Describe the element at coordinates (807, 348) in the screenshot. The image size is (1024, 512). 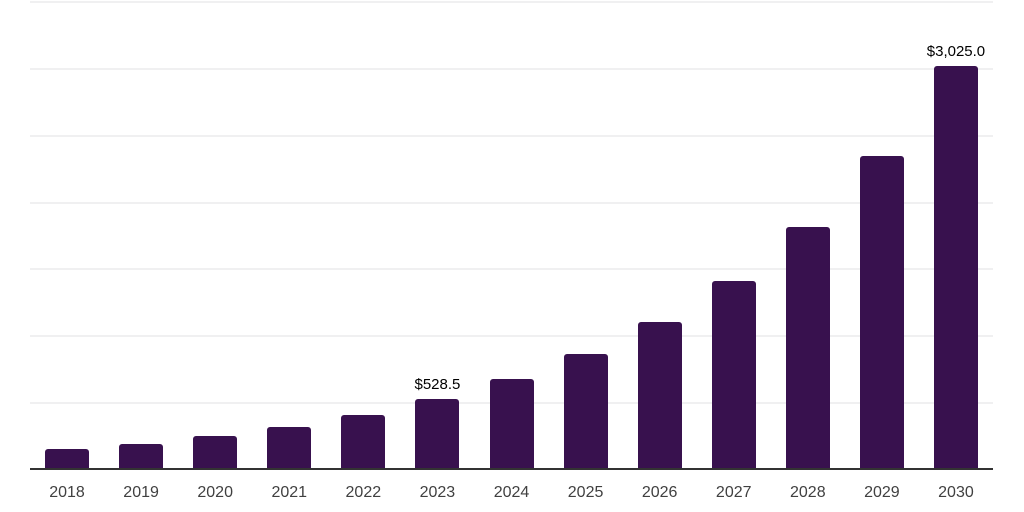
I see `bar-2028` at that location.